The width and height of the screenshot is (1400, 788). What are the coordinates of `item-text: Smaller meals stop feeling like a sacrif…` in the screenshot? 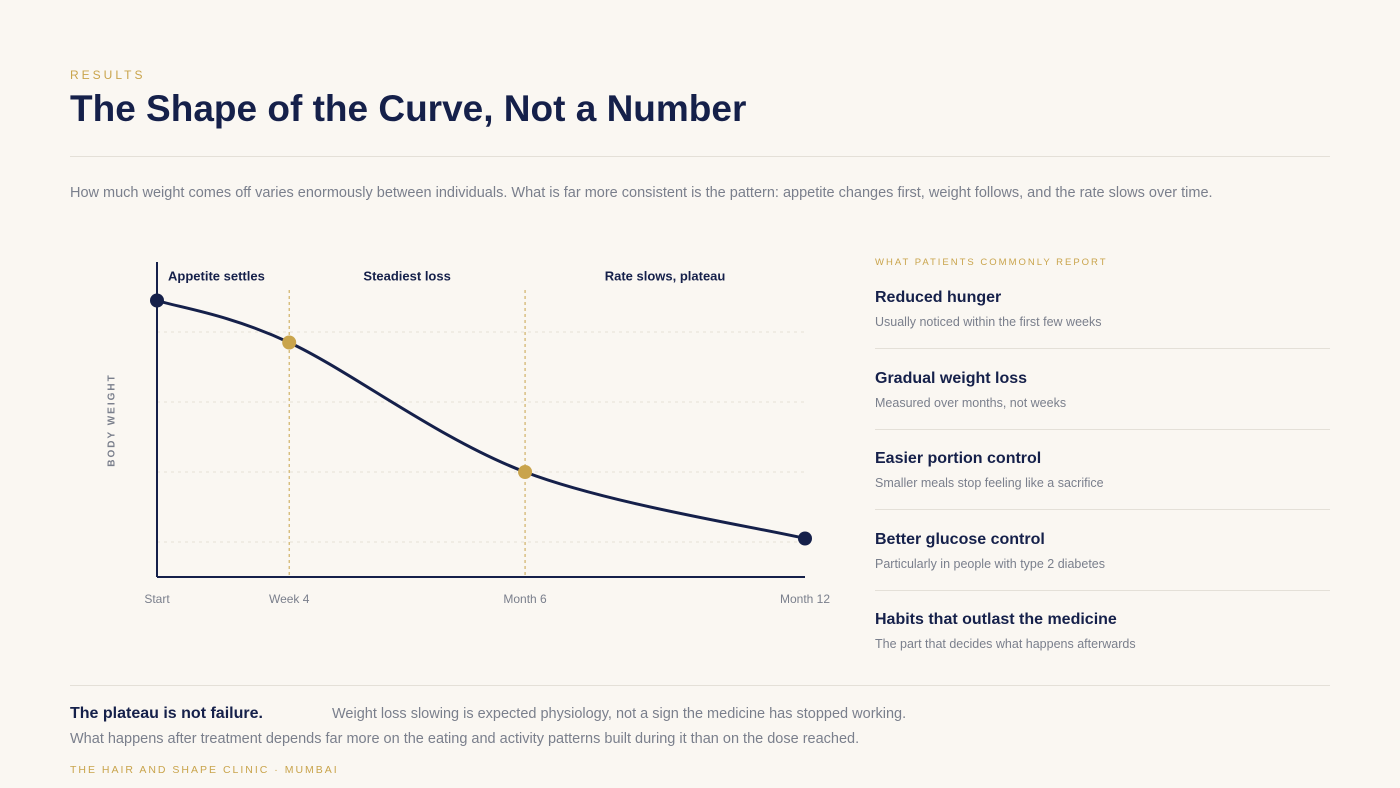 It's located at (989, 483).